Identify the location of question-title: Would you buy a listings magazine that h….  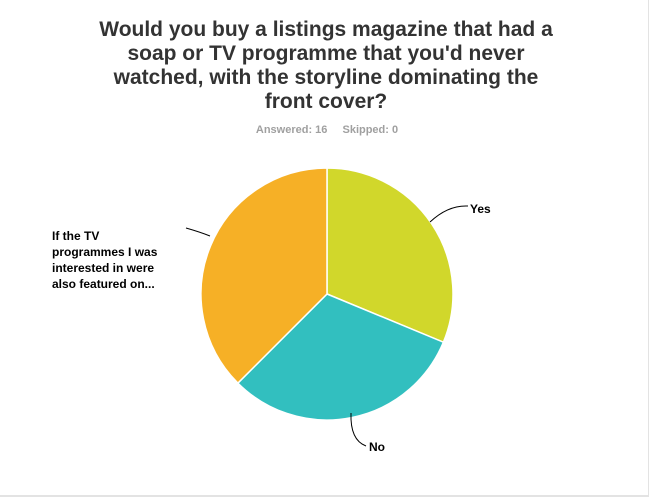
(326, 65).